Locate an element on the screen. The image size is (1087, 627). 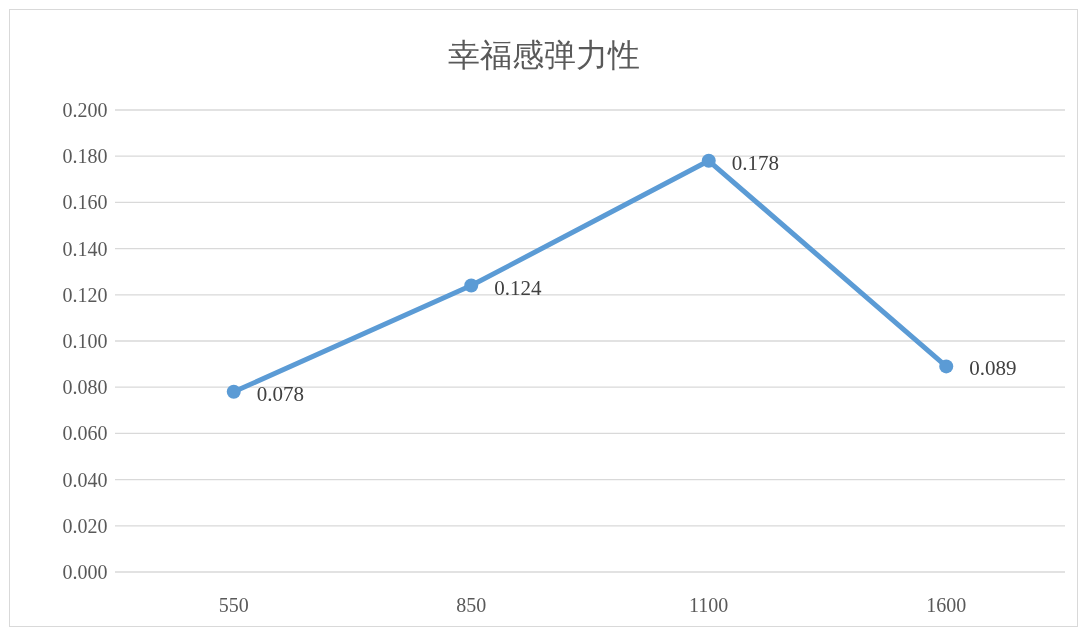
data-label: 0.078 is located at coordinates (280, 393).